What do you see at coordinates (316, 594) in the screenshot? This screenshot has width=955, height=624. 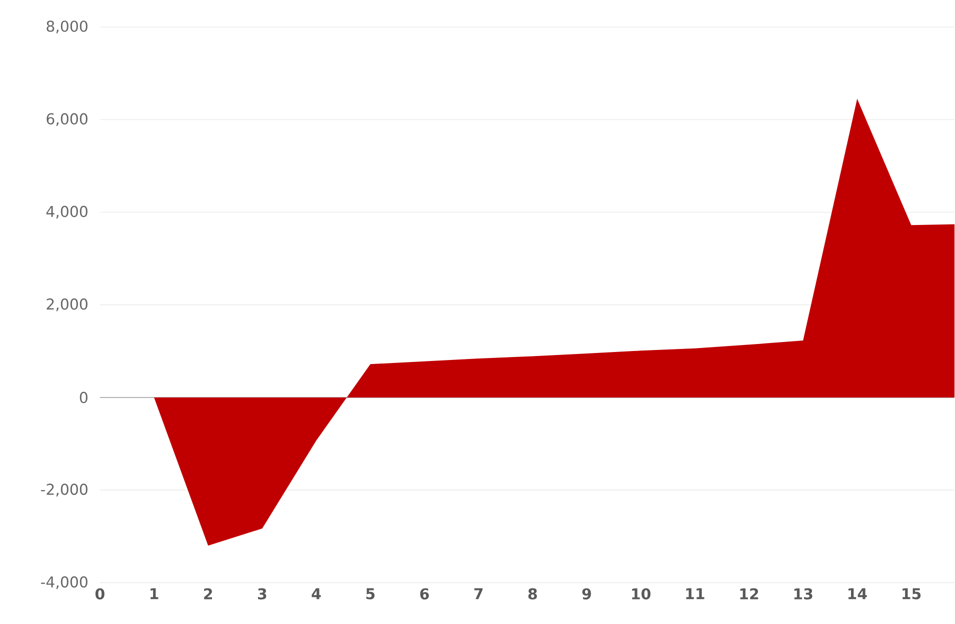 I see `x-tick-label: 4` at bounding box center [316, 594].